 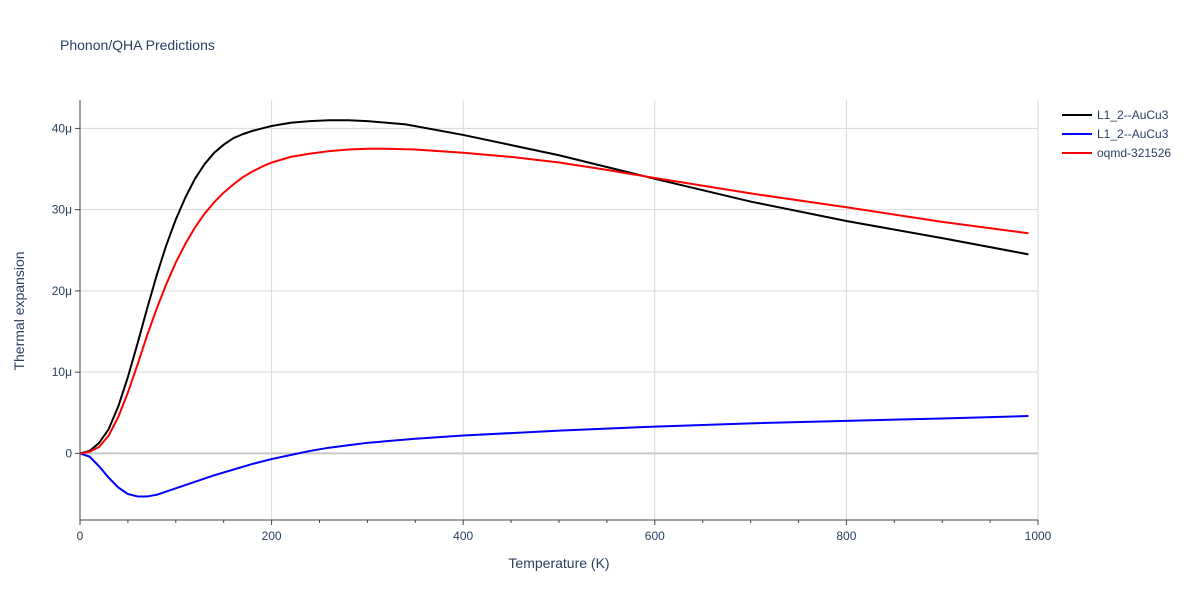 I want to click on y-tick-label: 10μ, so click(x=62, y=372).